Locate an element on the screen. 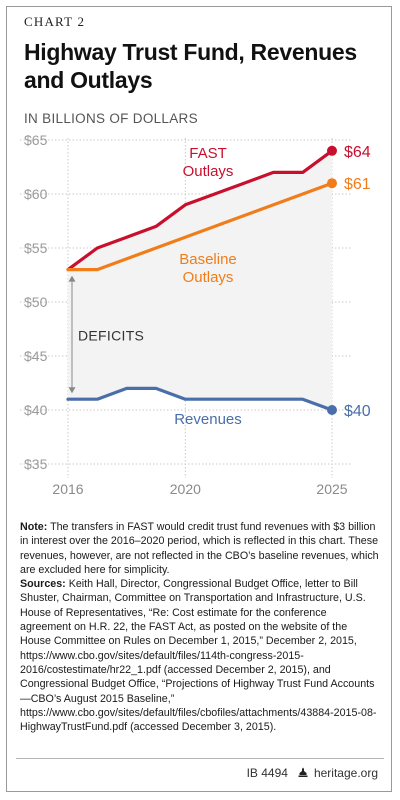 This screenshot has width=400, height=800. deficit-arrow-head-bottom is located at coordinates (72, 390).